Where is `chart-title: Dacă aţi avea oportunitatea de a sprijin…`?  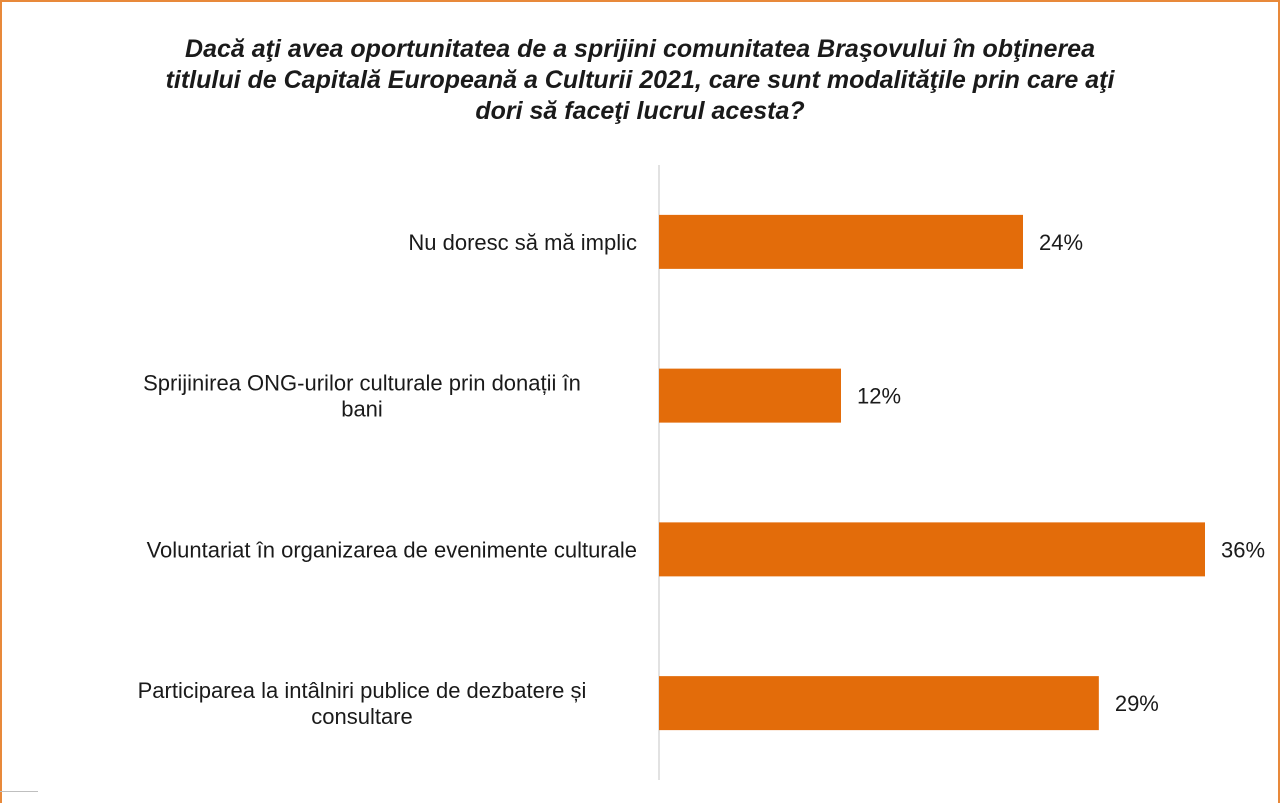
chart-title: Dacă aţi avea oportunitatea de a sprijin… is located at coordinates (640, 80).